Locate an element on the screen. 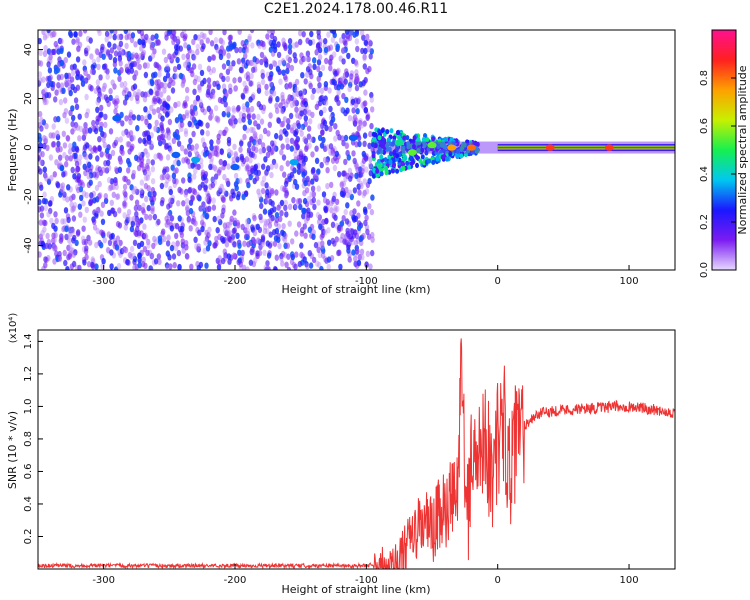 Image resolution: width=750 pixels, height=600 pixels. spectrogram-x-ticks: -300 -200 -100 0 100 is located at coordinates (365, 276).